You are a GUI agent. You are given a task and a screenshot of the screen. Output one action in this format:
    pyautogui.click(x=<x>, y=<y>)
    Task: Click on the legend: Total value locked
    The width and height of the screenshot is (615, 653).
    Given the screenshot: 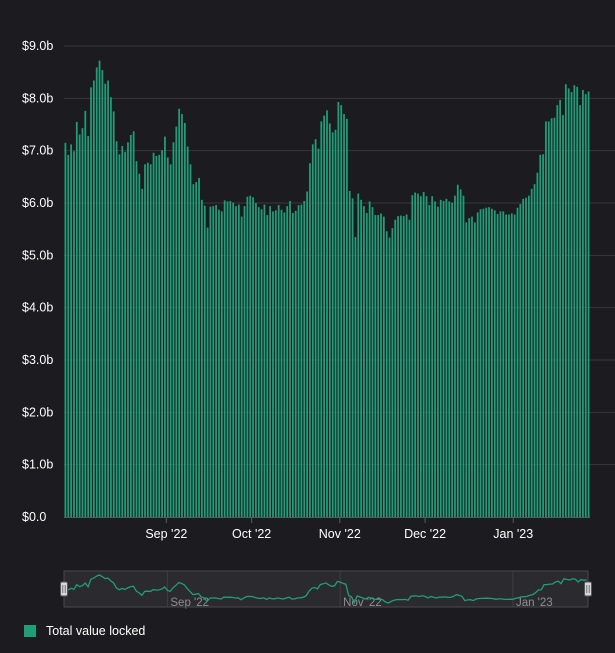 What is the action you would take?
    pyautogui.click(x=84, y=631)
    